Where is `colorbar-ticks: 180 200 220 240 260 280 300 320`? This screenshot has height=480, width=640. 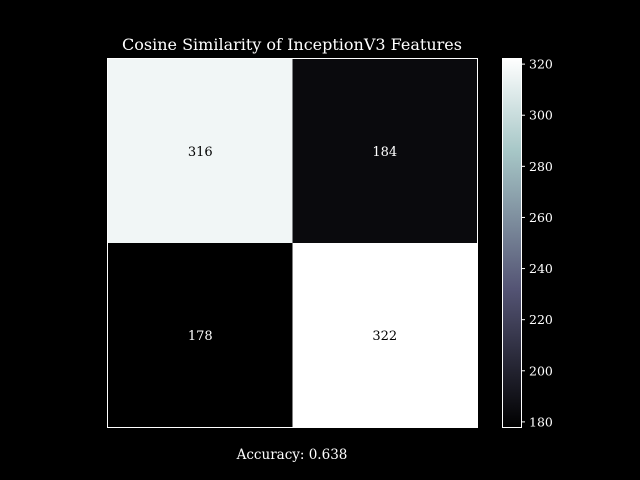 colorbar-ticks: 180 200 220 240 260 280 300 320 is located at coordinates (537, 243).